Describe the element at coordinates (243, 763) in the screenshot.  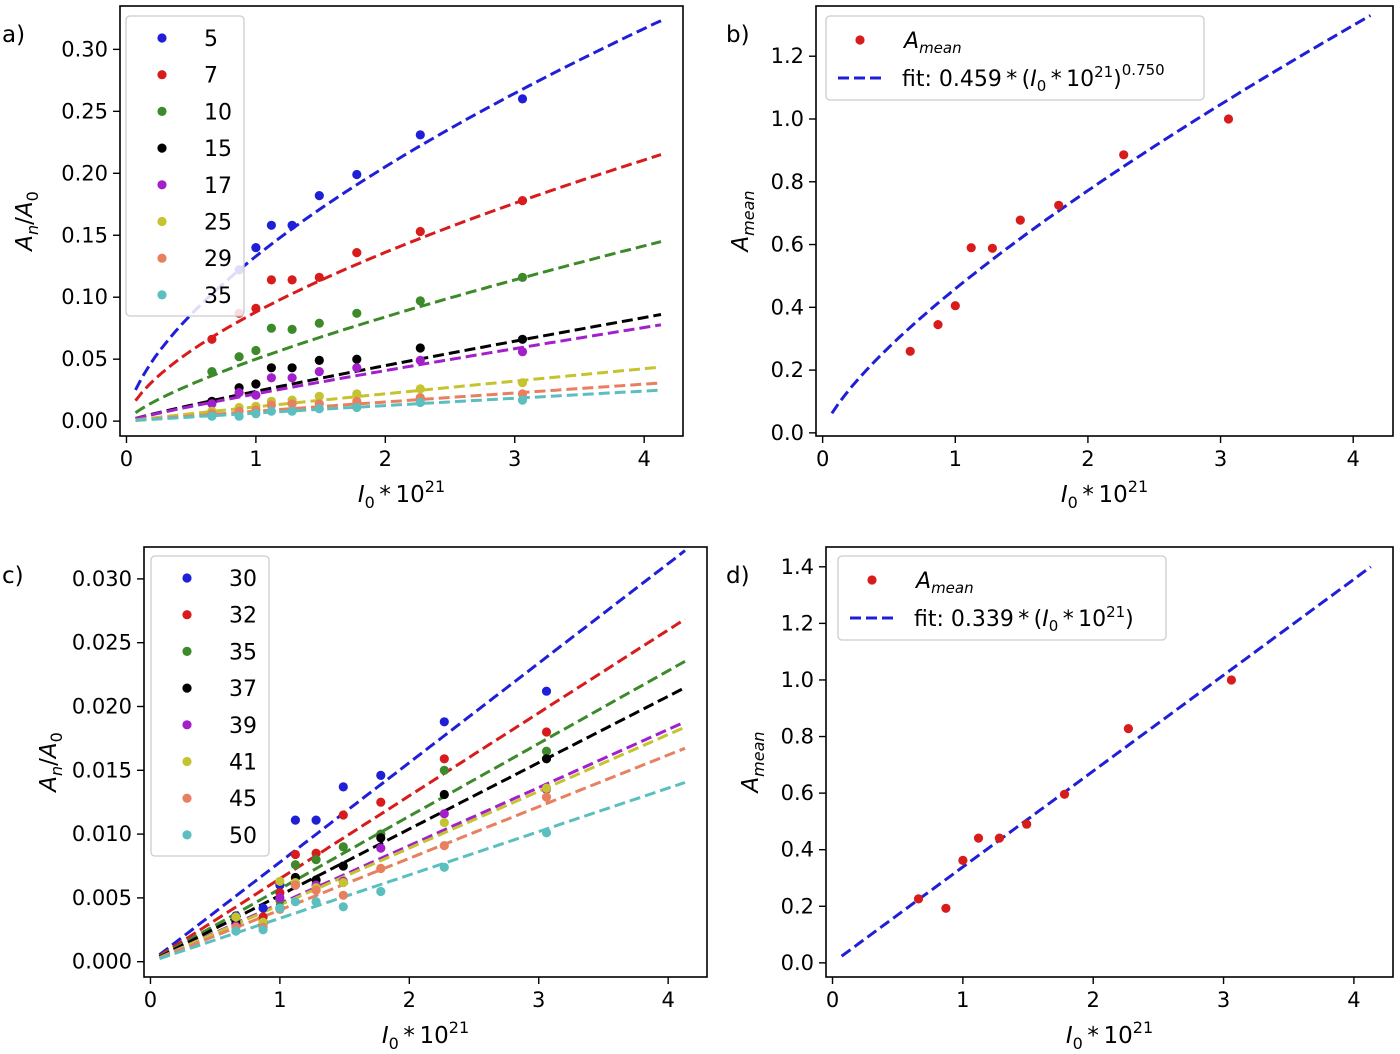
I see `legend-label: 41` at that location.